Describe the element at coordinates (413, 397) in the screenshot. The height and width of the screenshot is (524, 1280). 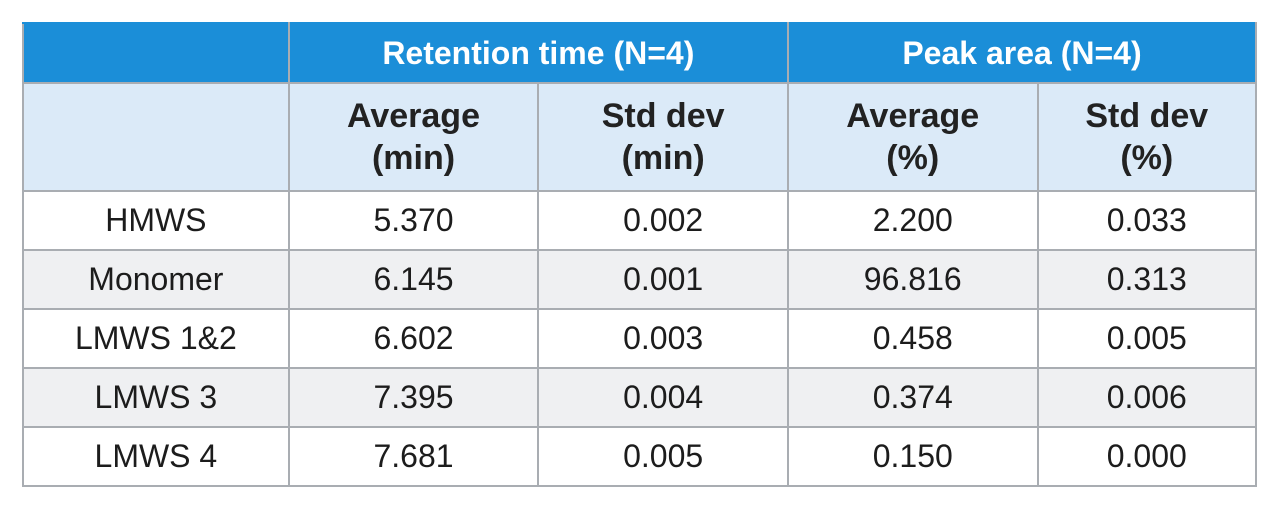
I see `rt-average-cell: 7.395` at that location.